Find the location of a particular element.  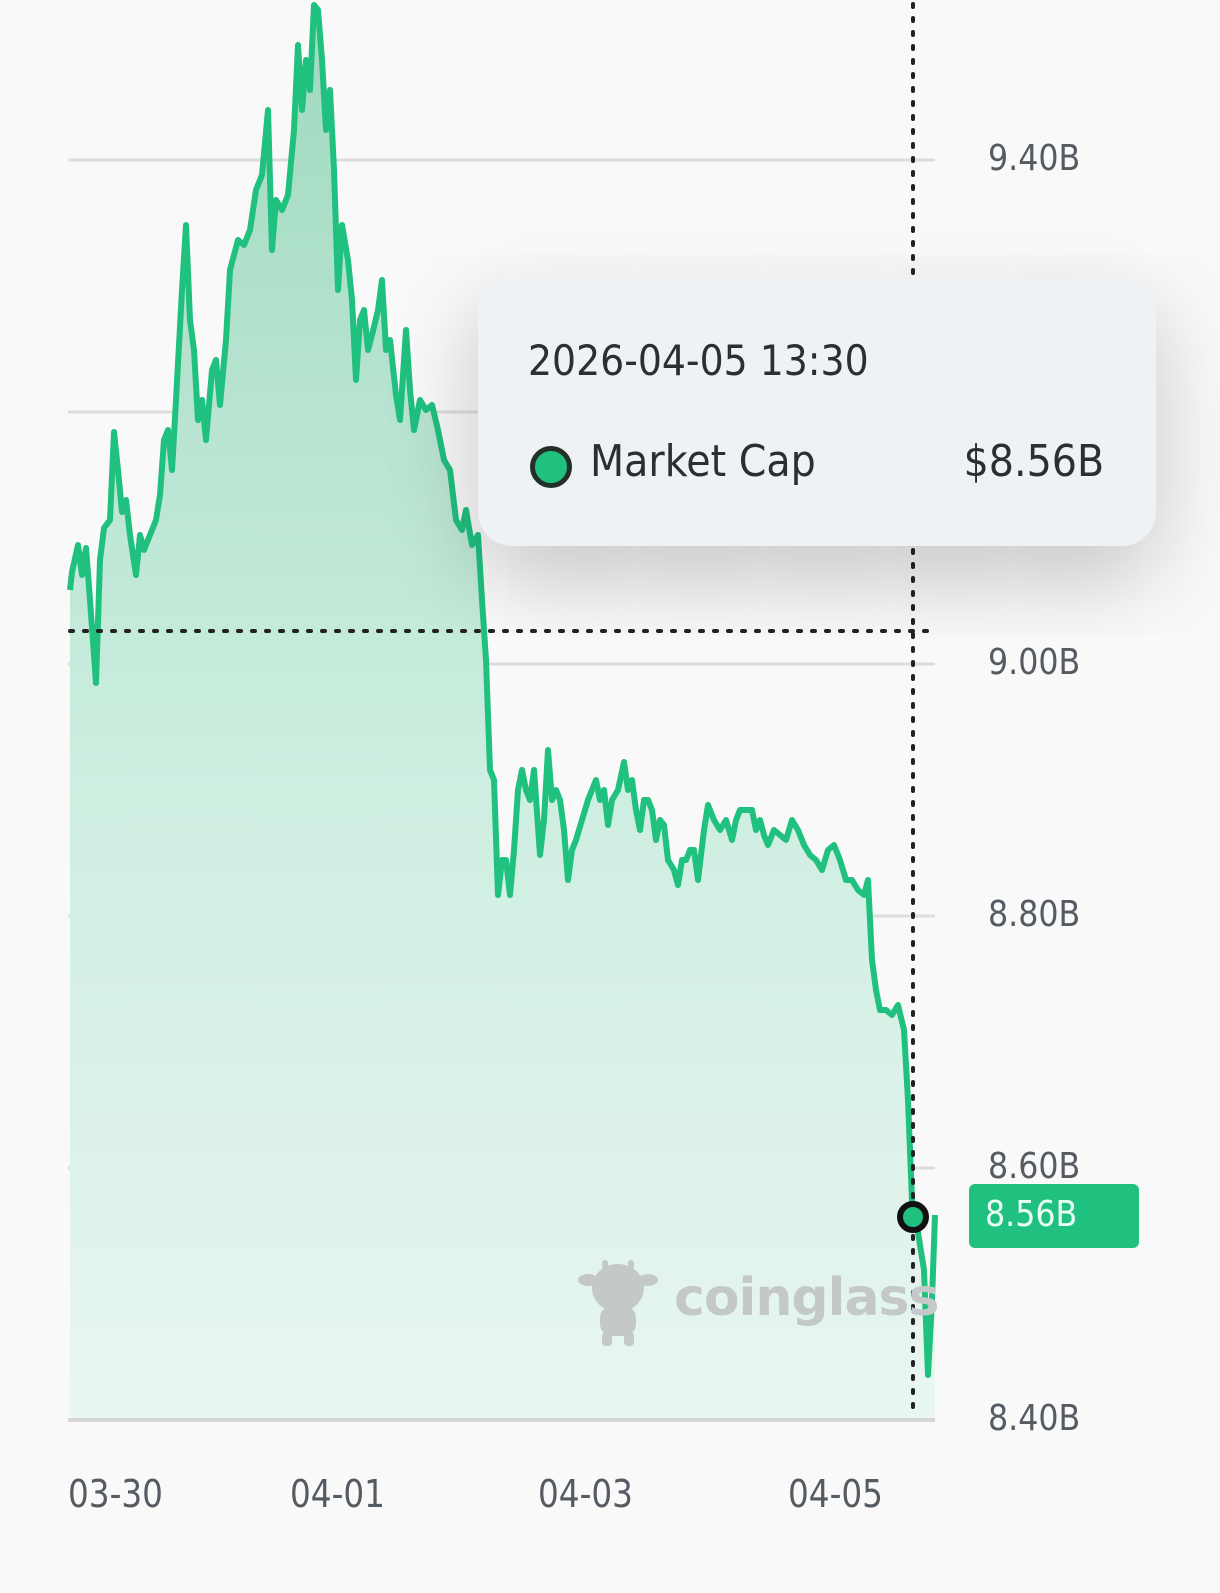

y-tick-label: 8.80B is located at coordinates (1034, 914).